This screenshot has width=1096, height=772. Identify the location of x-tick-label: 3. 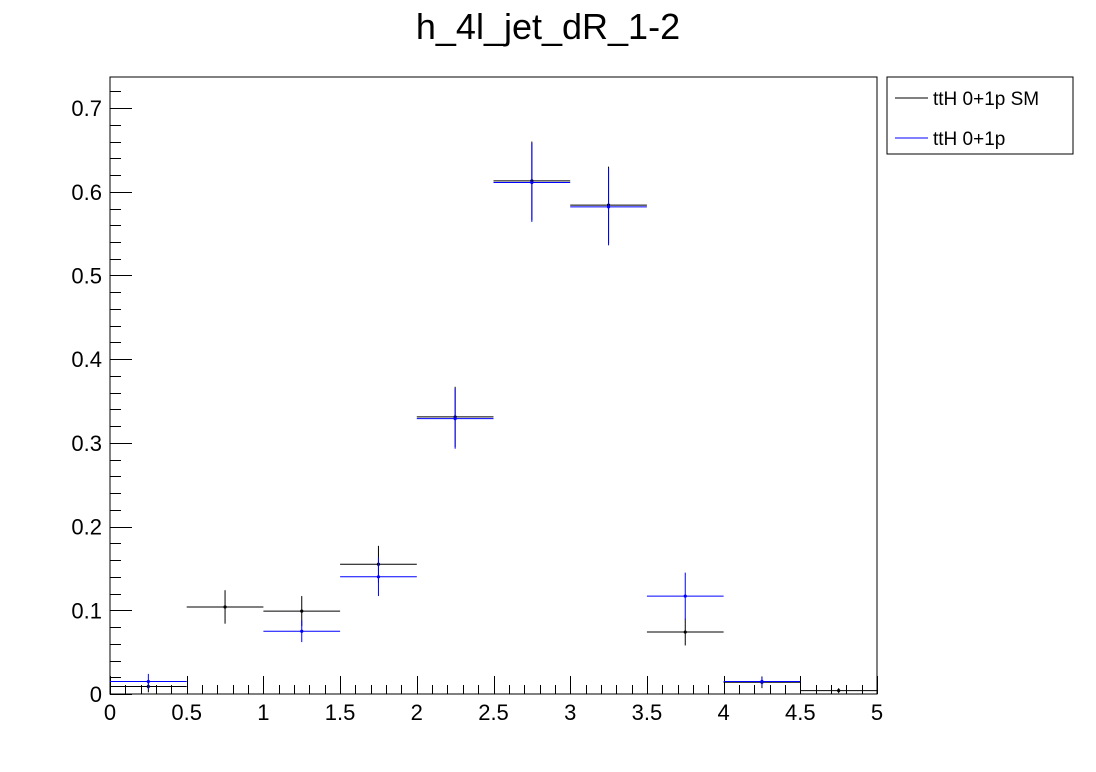
(570, 712).